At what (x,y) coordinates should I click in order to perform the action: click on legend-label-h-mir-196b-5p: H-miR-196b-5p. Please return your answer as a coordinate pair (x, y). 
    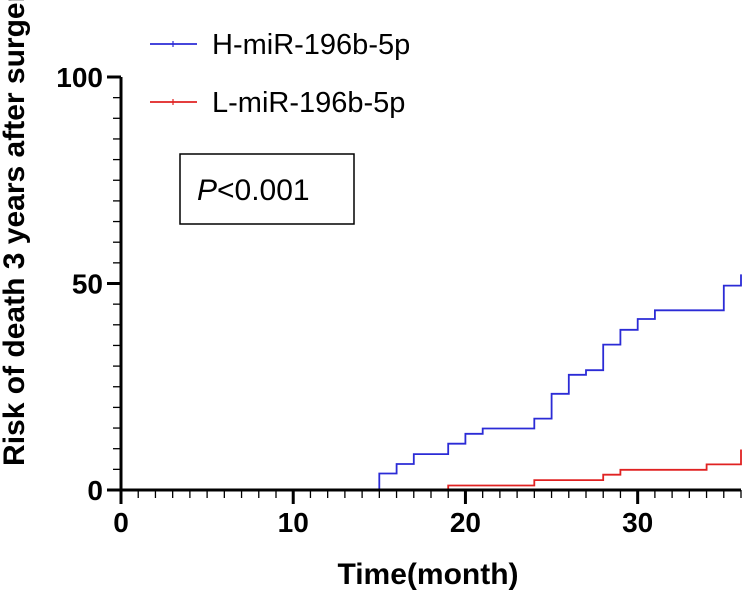
    Looking at the image, I should click on (311, 45).